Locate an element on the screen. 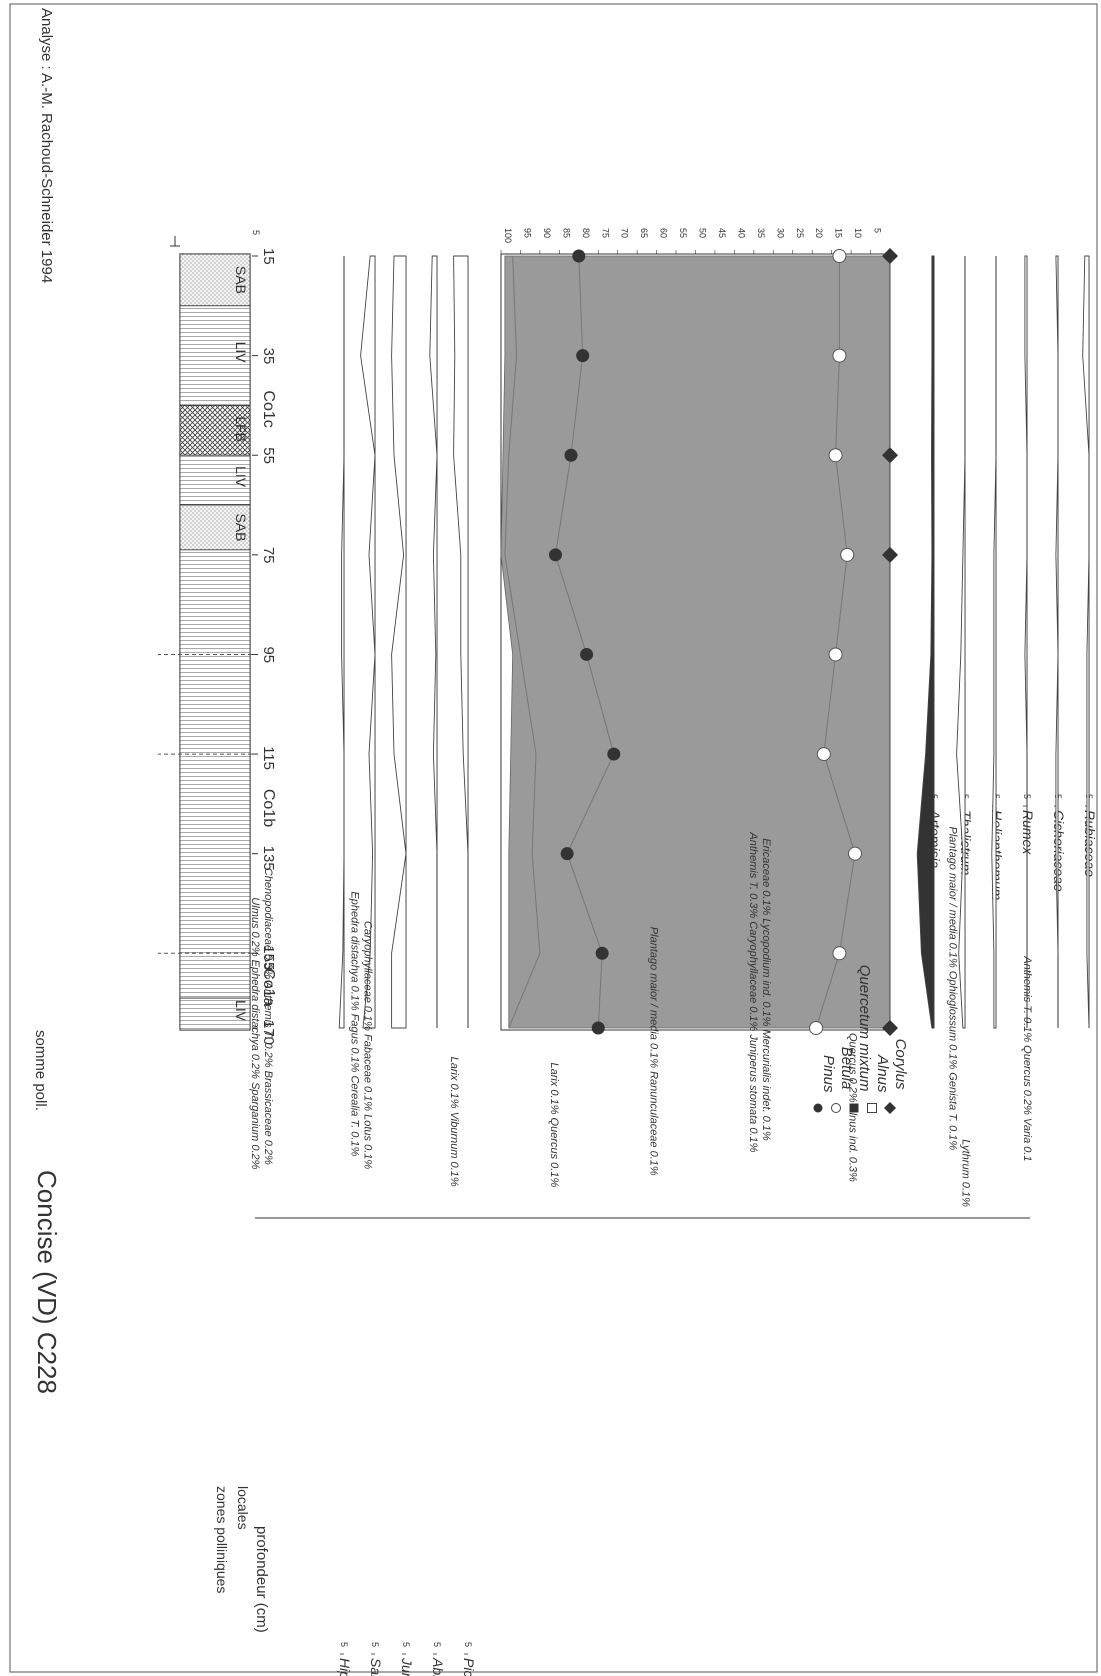  trees-axis-tick-80: 80 is located at coordinates (586, 233).